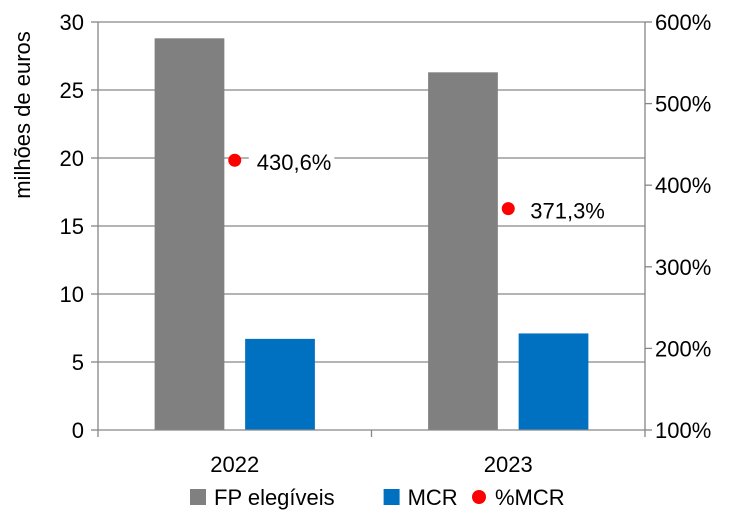  Describe the element at coordinates (72, 158) in the screenshot. I see `left-tick-label: 20` at that location.